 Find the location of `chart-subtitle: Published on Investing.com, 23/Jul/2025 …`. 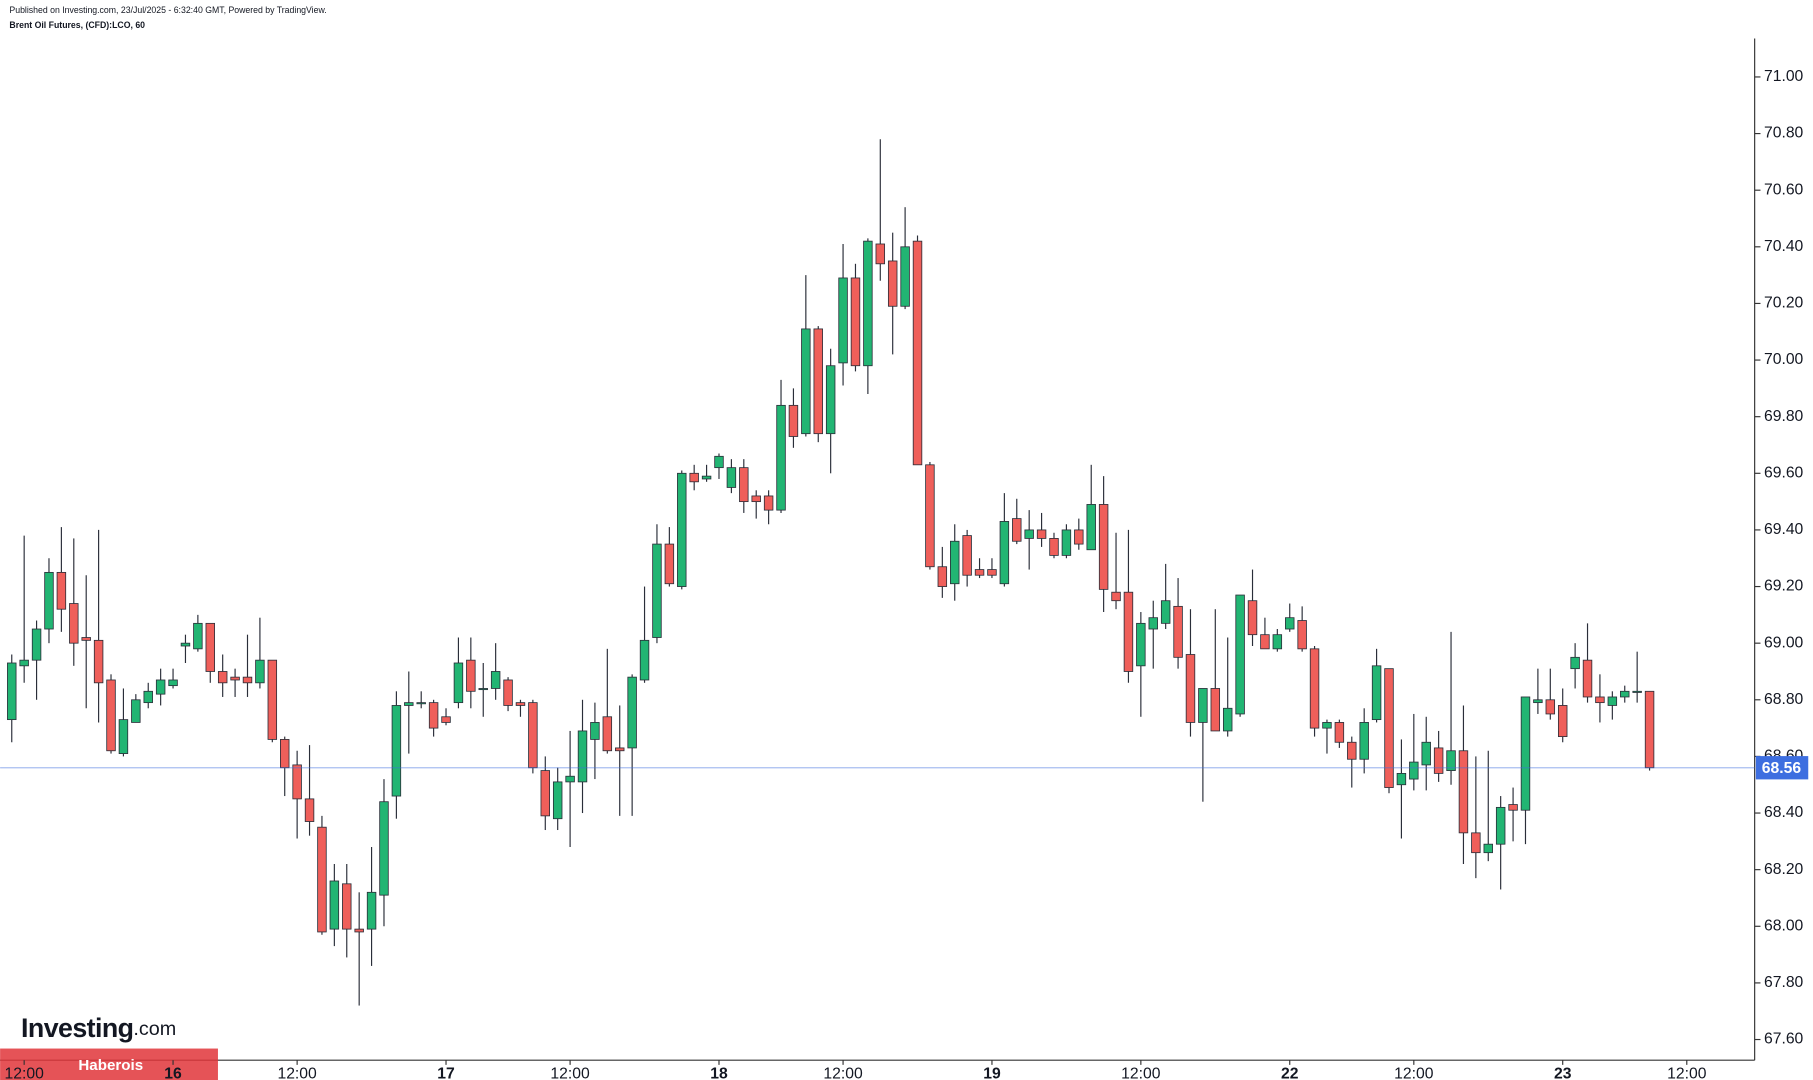

chart-subtitle: Published on Investing.com, 23/Jul/2025 … is located at coordinates (167, 10).